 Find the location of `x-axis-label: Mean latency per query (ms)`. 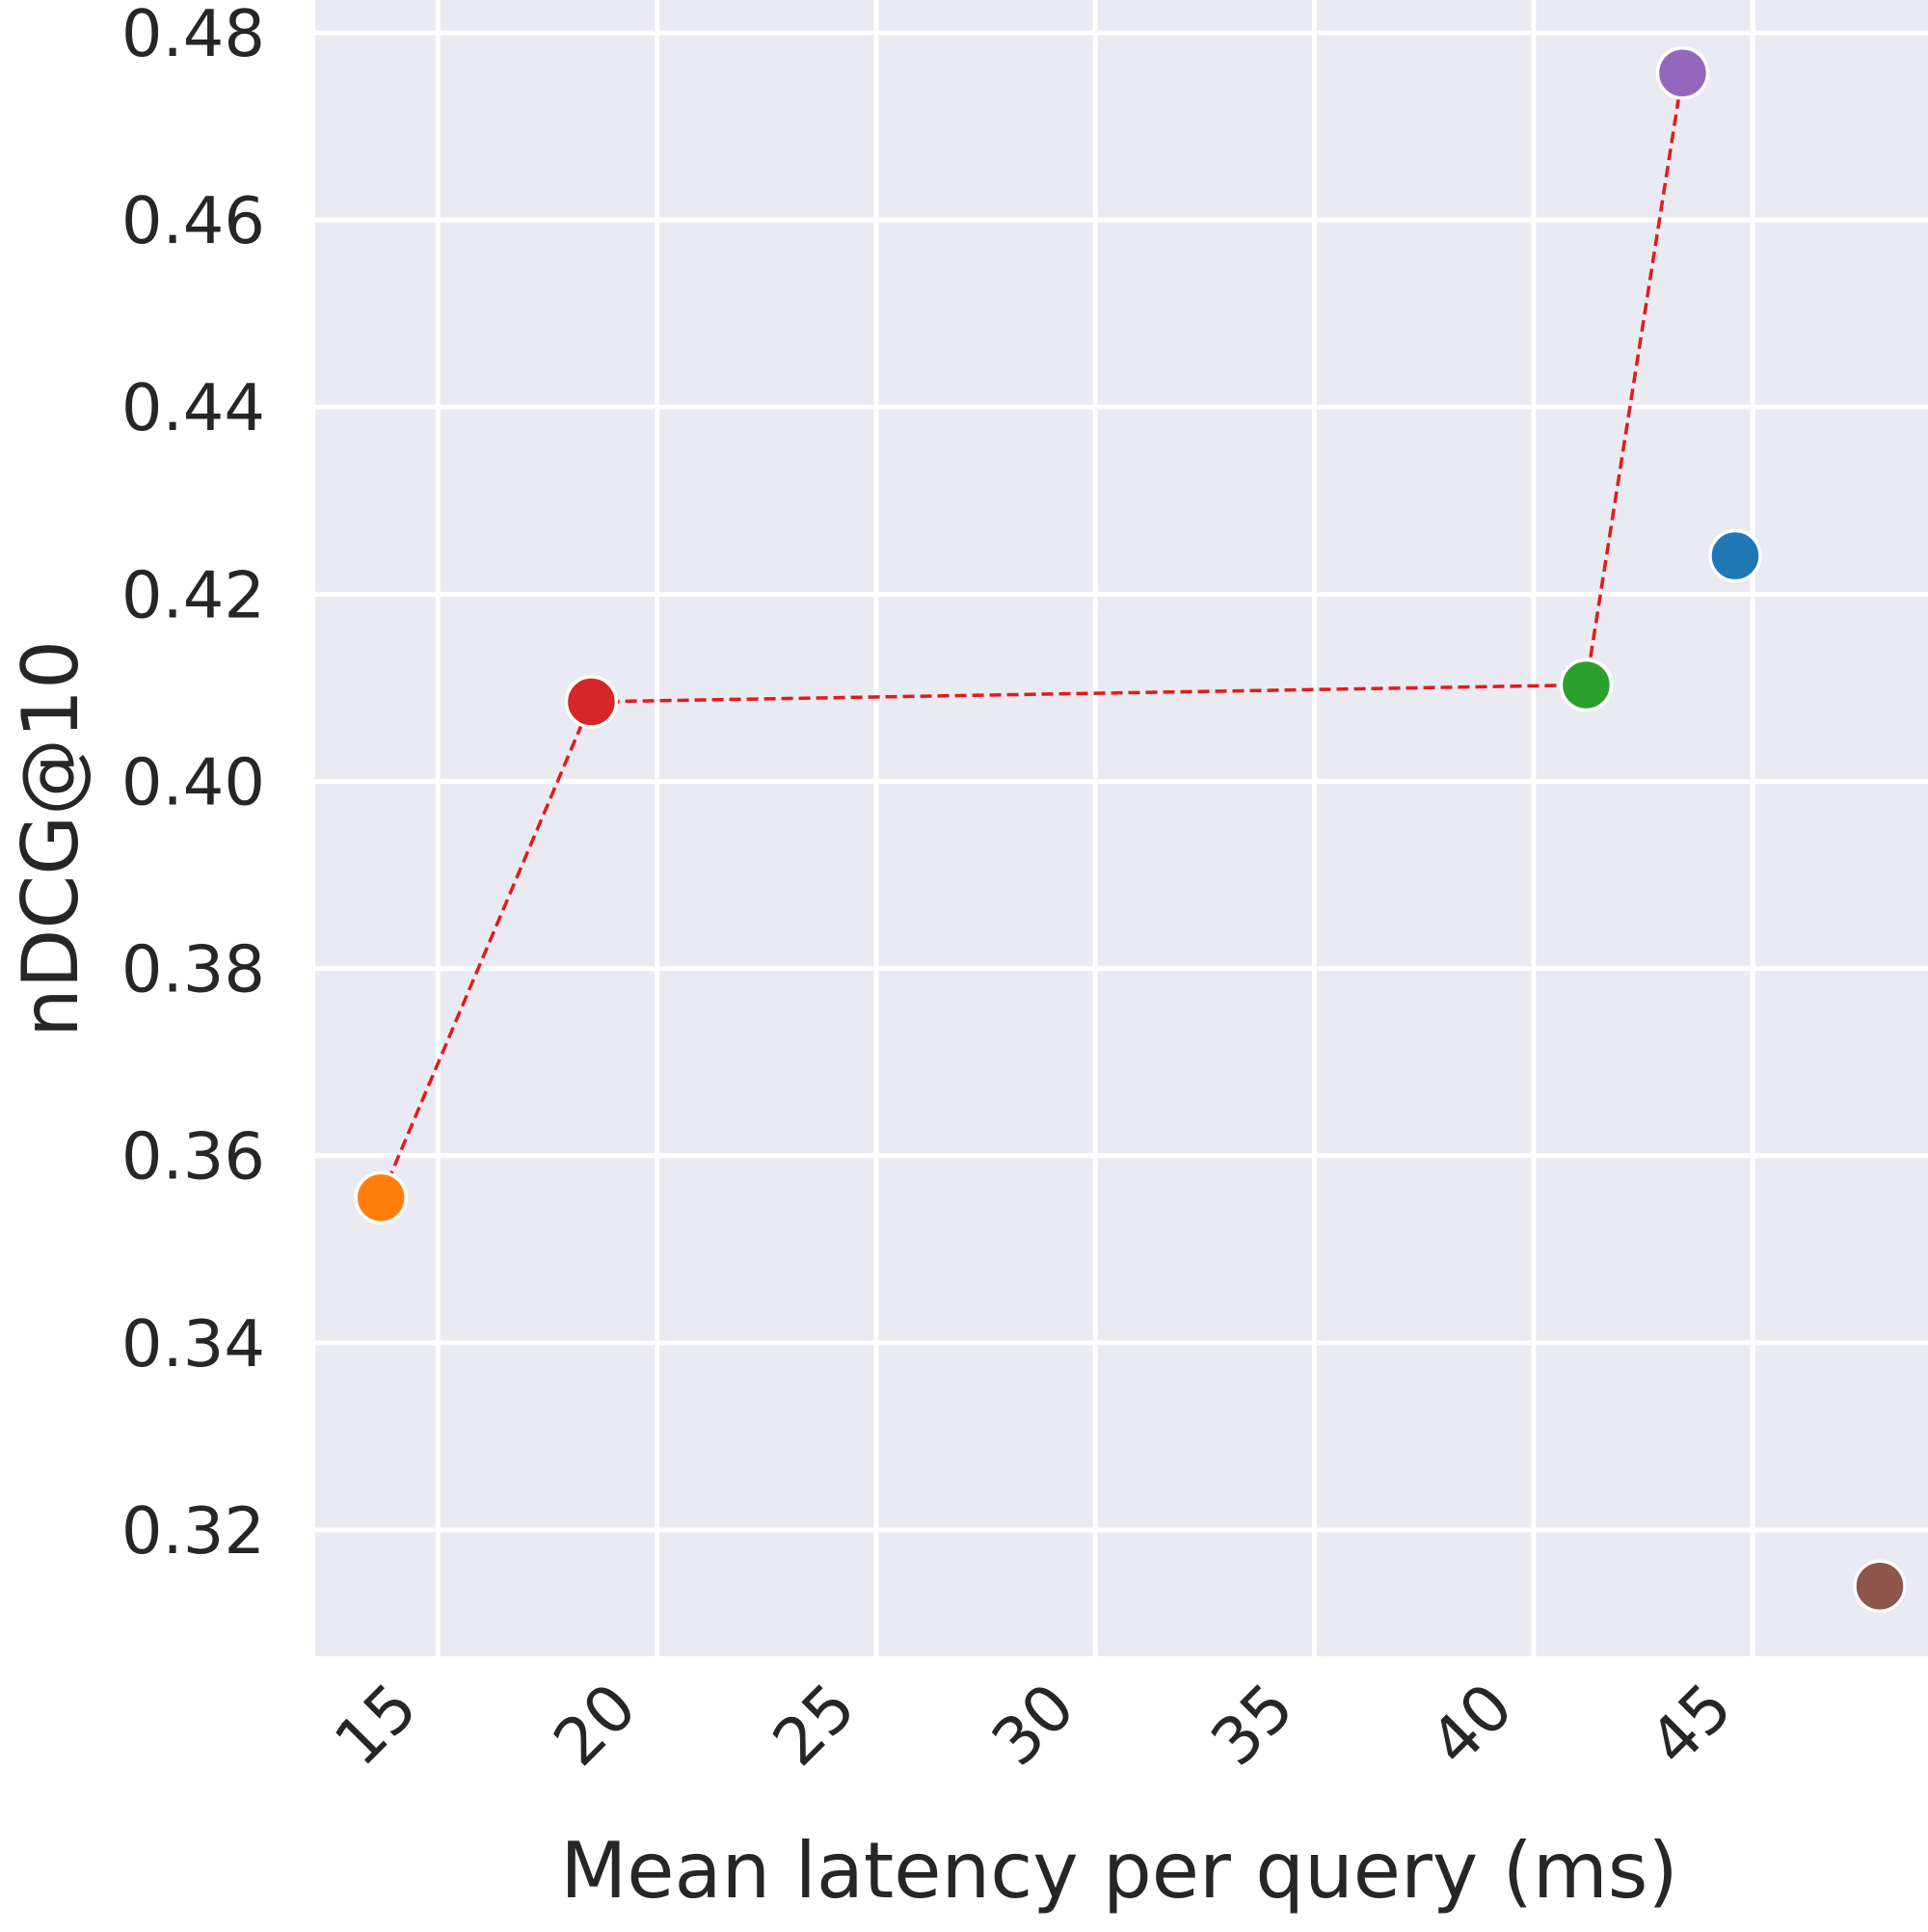

x-axis-label: Mean latency per query (ms) is located at coordinates (1118, 1871).